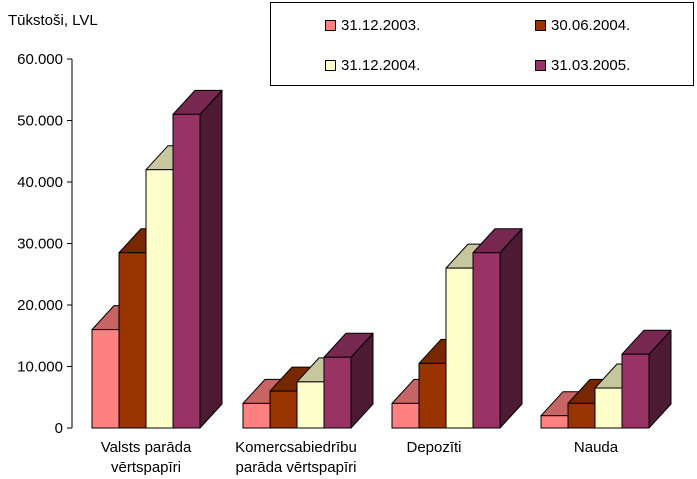  I want to click on legend-item-1: 31.12.2003., so click(372, 25).